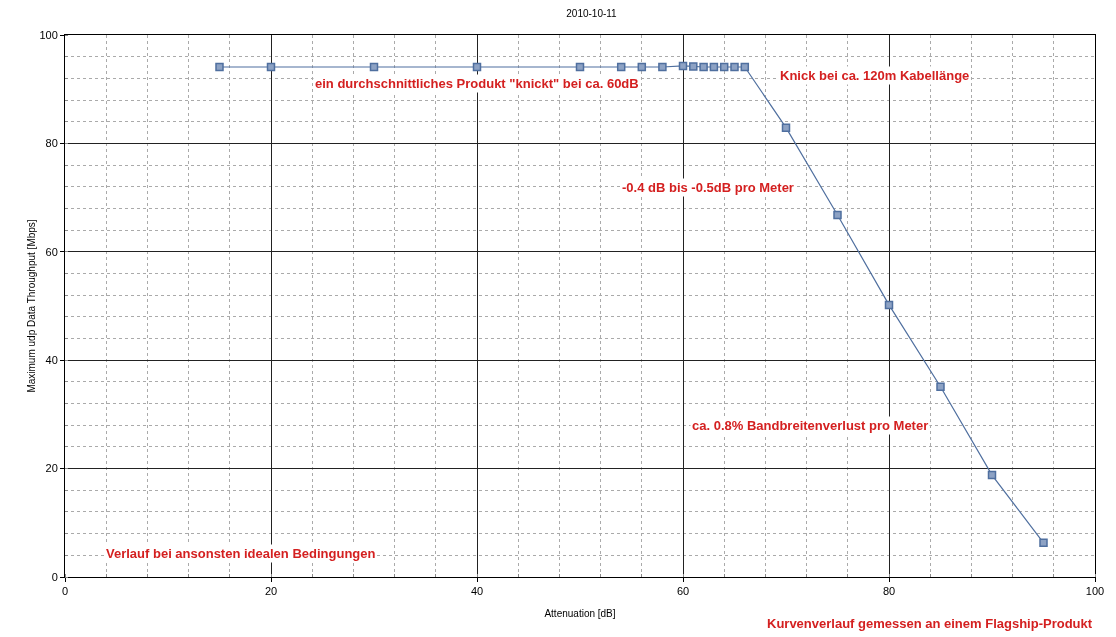 This screenshot has width=1116, height=637. Describe the element at coordinates (930, 623) in the screenshot. I see `text: Kurvenverlauf gemessen an einem Flagship-Produkt` at that location.